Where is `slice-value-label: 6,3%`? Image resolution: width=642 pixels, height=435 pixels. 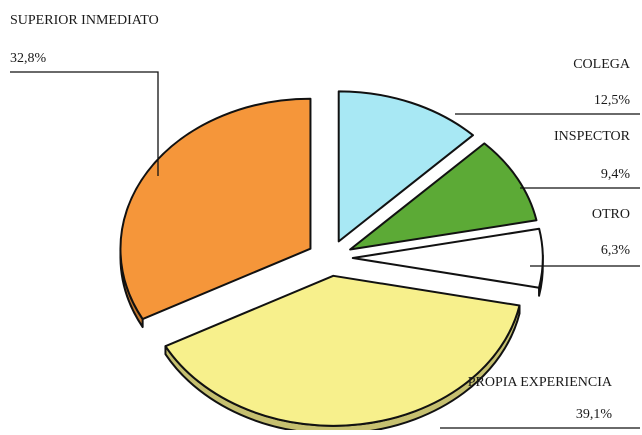 slice-value-label: 6,3% is located at coordinates (616, 250).